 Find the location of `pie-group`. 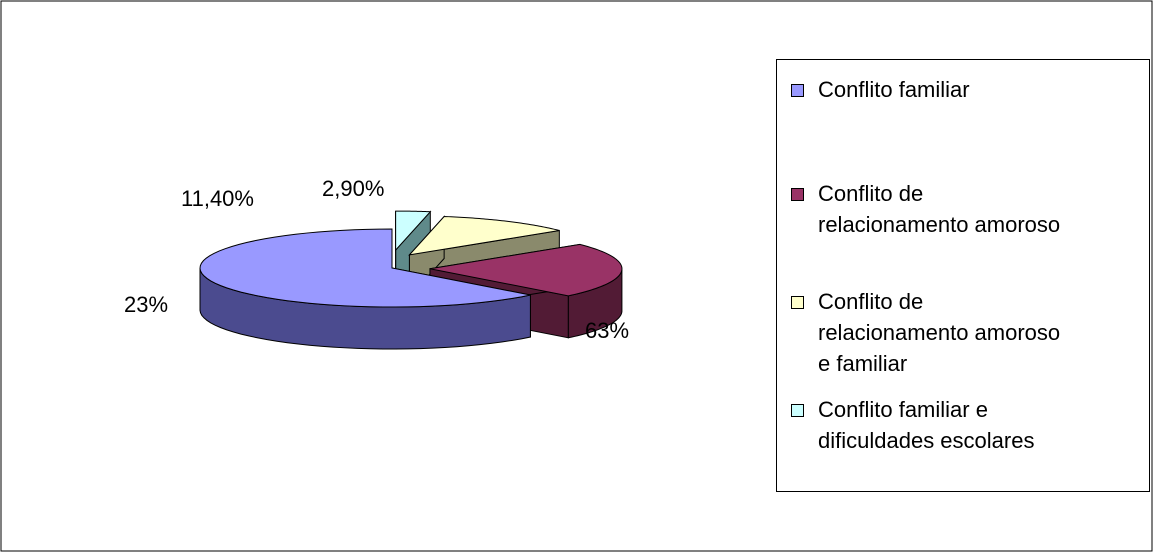

pie-group is located at coordinates (411, 280).